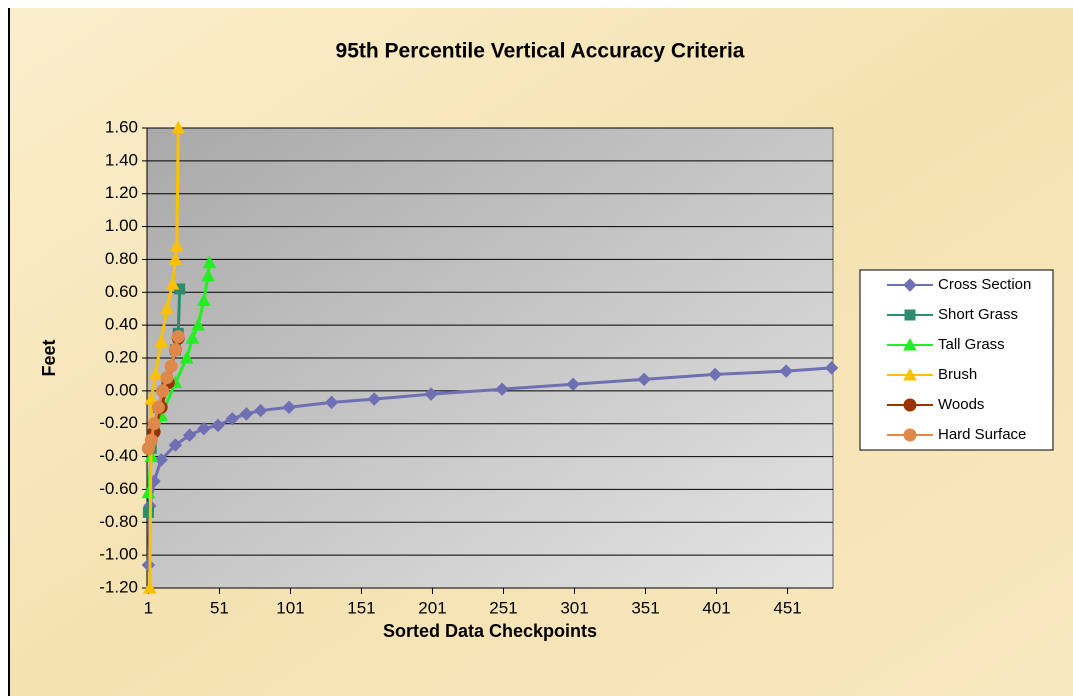 This screenshot has width=1073, height=696. I want to click on x-tick-label: 351, so click(645, 607).